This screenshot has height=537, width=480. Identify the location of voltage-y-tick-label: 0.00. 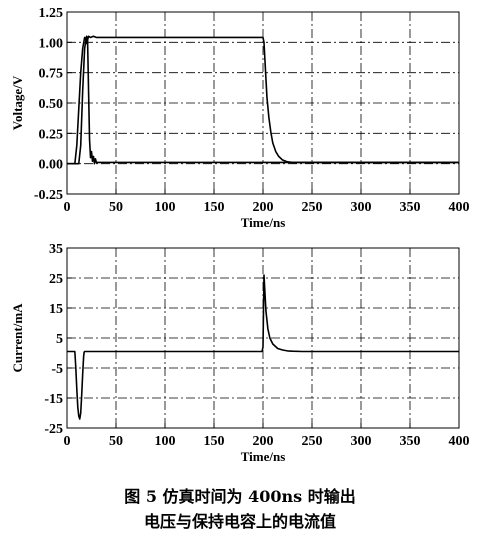
(51, 165).